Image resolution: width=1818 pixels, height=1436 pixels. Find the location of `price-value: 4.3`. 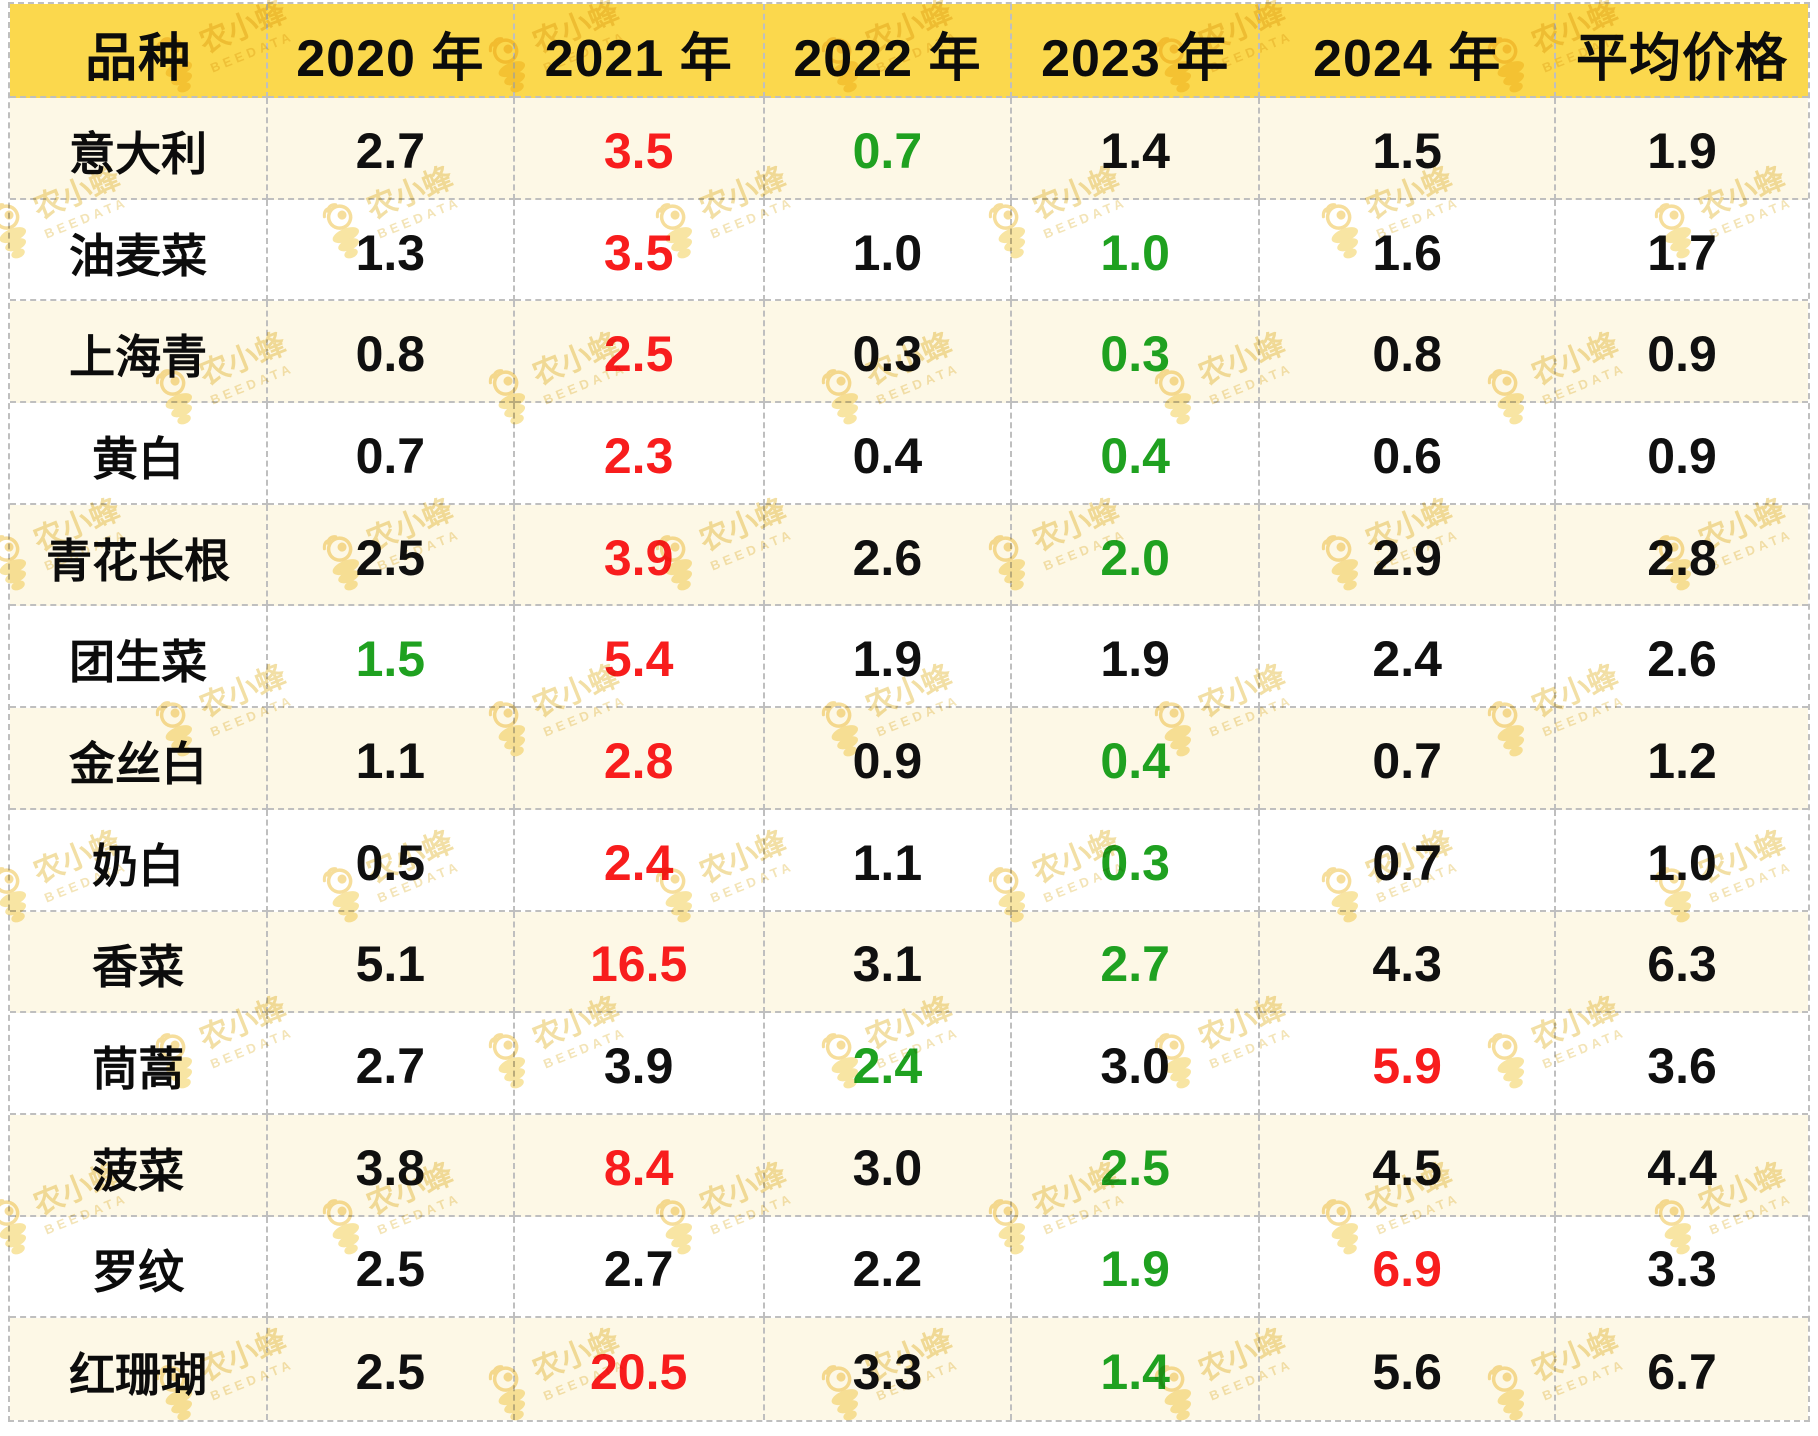

price-value: 4.3 is located at coordinates (1408, 962).